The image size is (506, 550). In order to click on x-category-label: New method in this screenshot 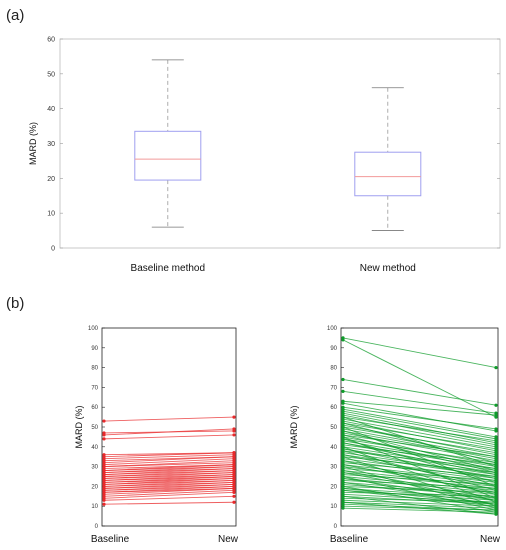, I will do `click(388, 268)`.